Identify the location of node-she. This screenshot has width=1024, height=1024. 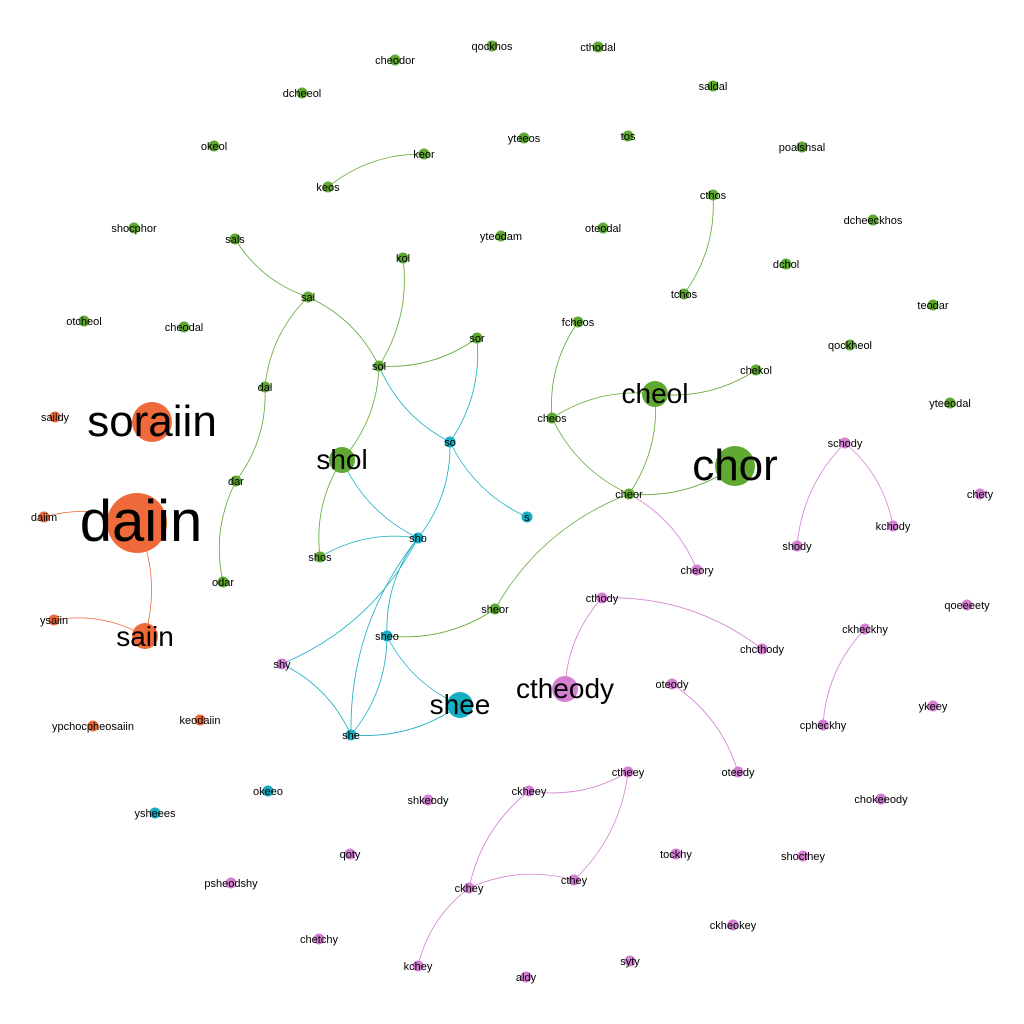
(351, 735).